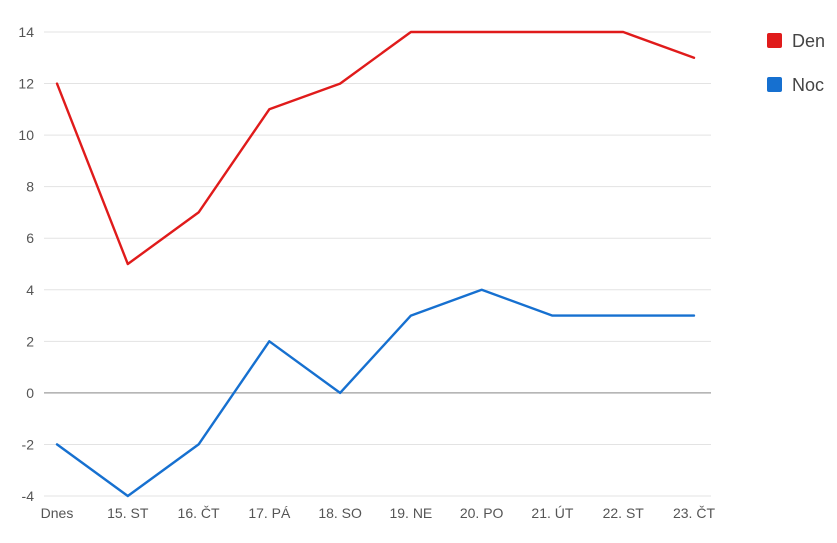 Image resolution: width=837 pixels, height=543 pixels. Describe the element at coordinates (30, 341) in the screenshot. I see `y-tick-label: 2` at that location.